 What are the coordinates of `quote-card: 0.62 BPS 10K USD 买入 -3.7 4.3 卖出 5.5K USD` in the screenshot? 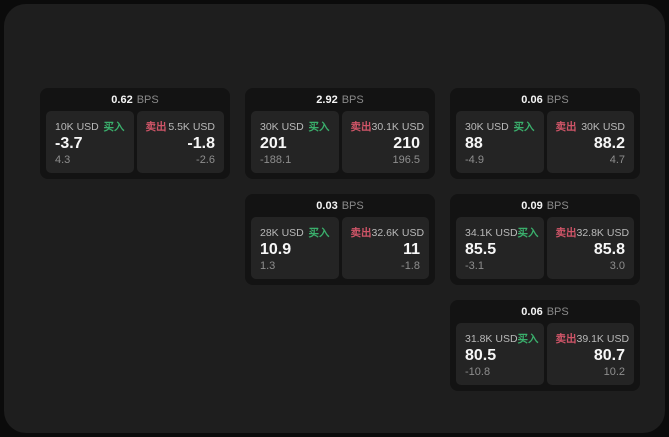 It's located at (135, 133).